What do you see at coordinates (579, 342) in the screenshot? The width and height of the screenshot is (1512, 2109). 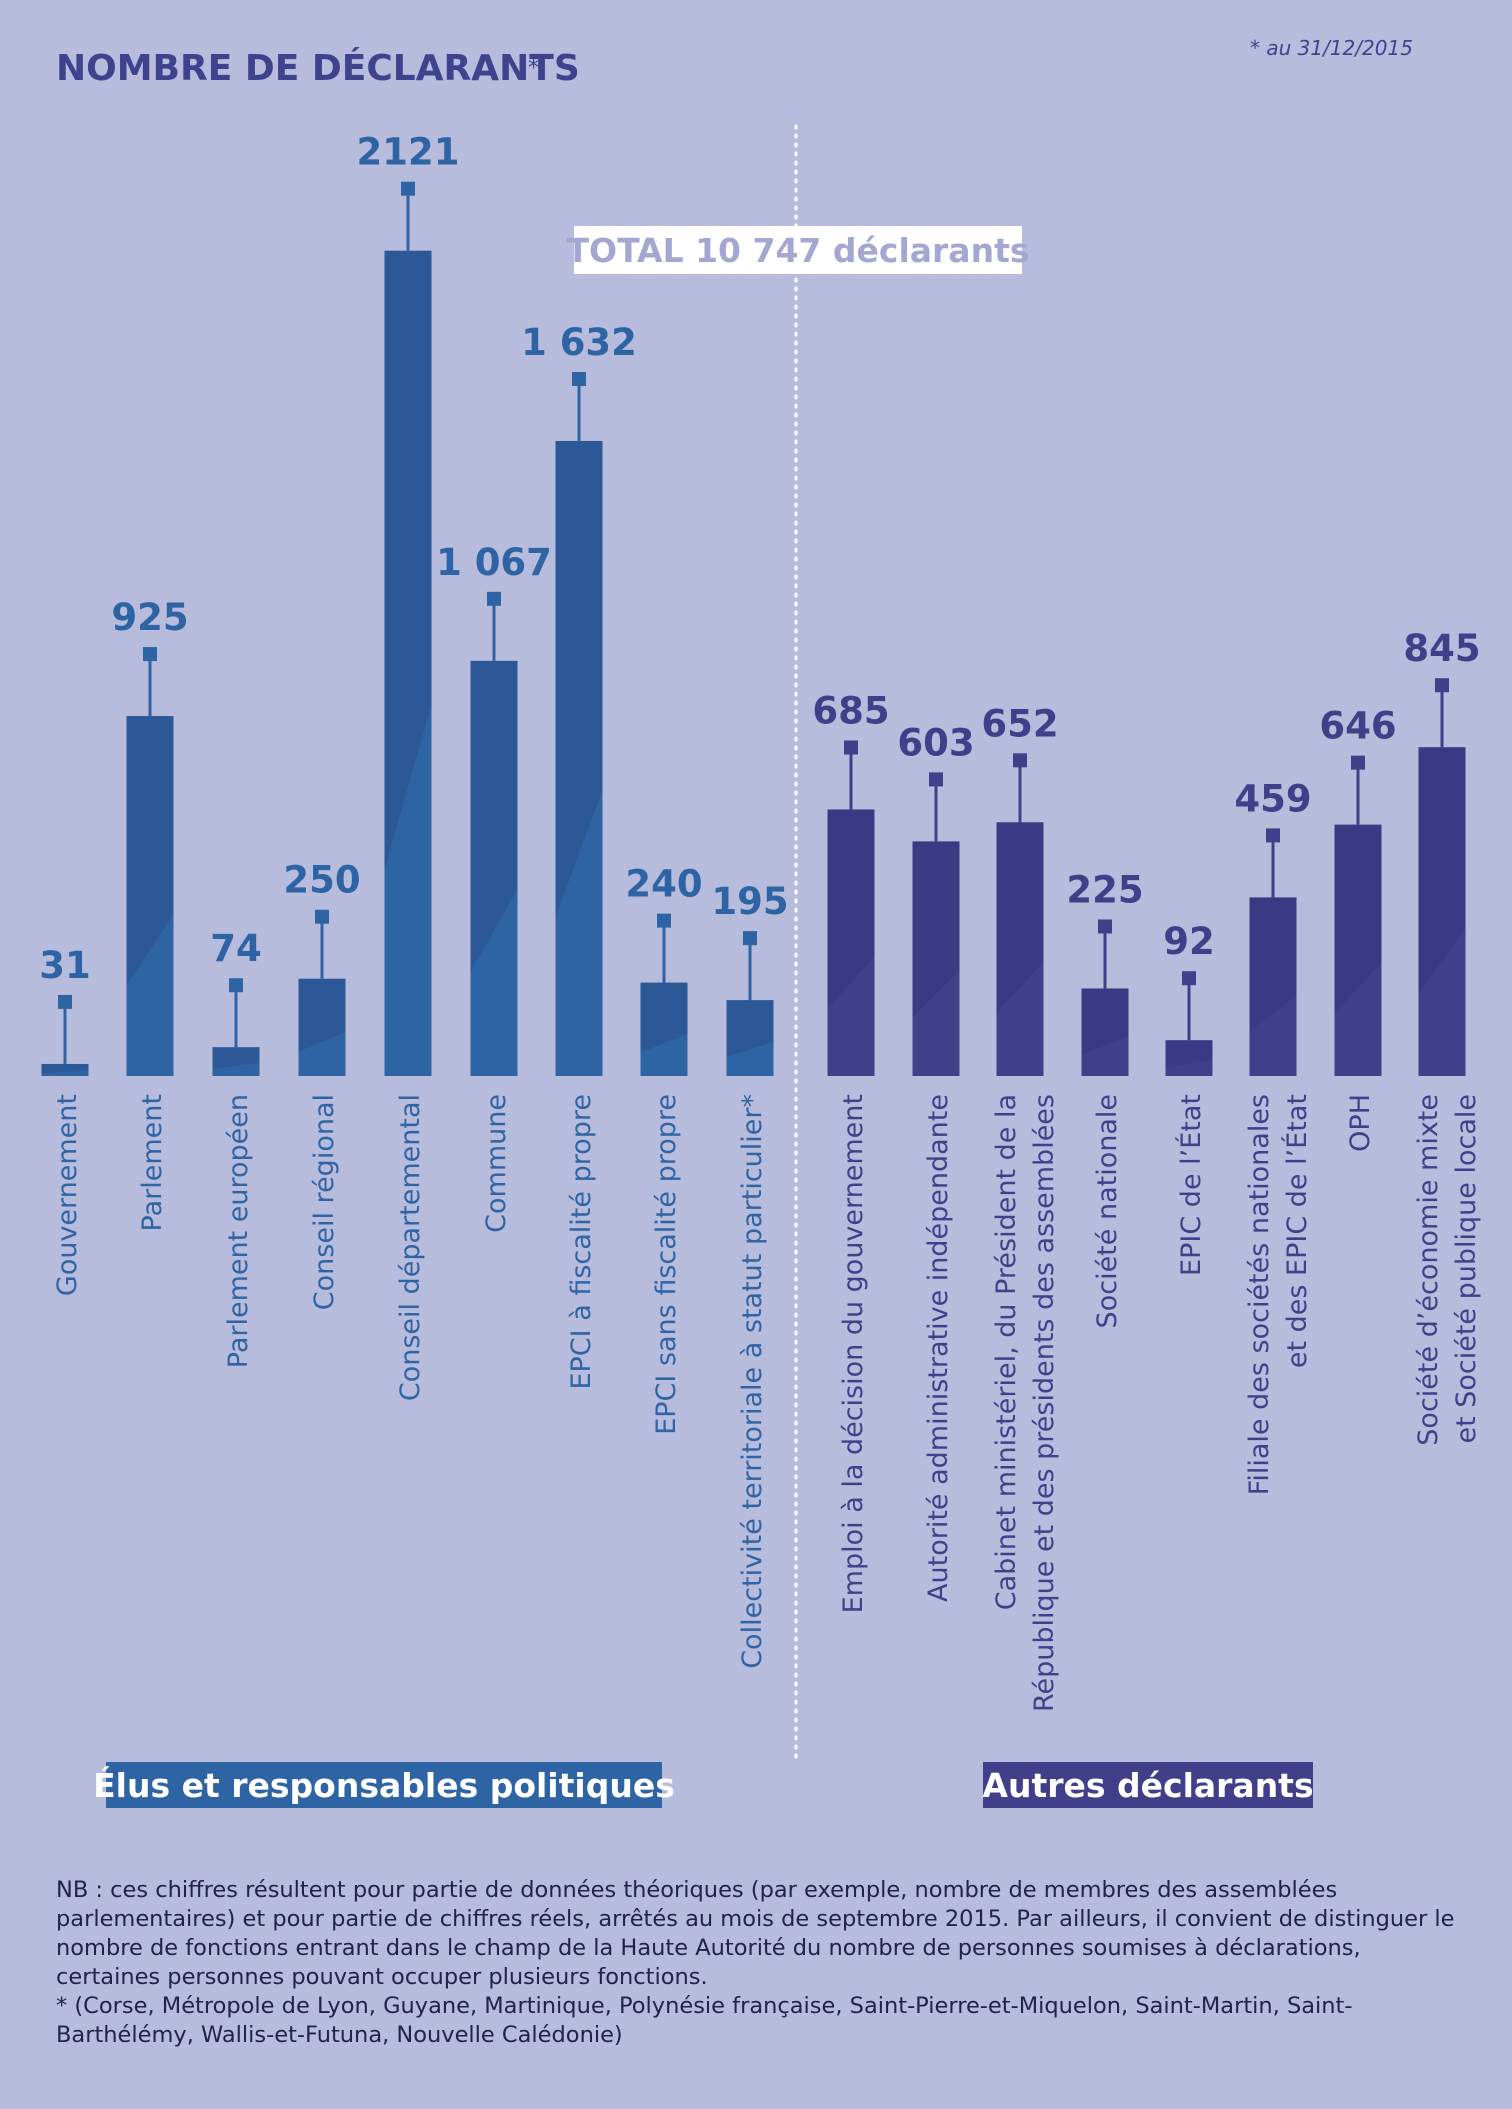 I see `data-label: 1 632` at bounding box center [579, 342].